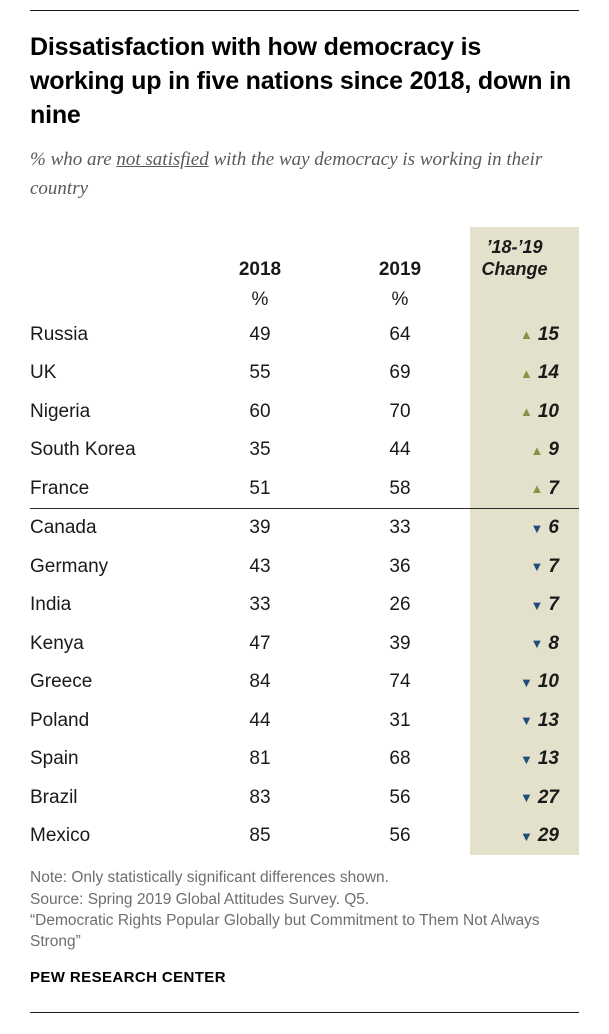 The width and height of the screenshot is (609, 1034). I want to click on table-row: Spain 81 68 ▼ 13, so click(304, 759).